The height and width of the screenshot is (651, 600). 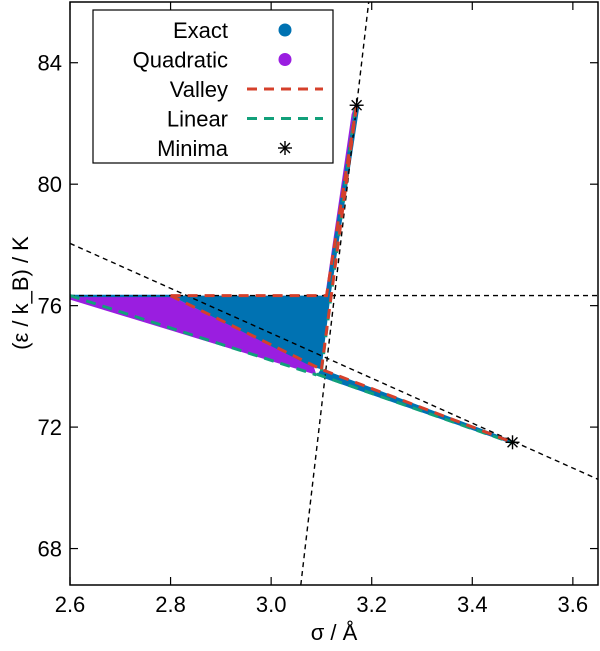 I want to click on exact-region, so click(x=265, y=237).